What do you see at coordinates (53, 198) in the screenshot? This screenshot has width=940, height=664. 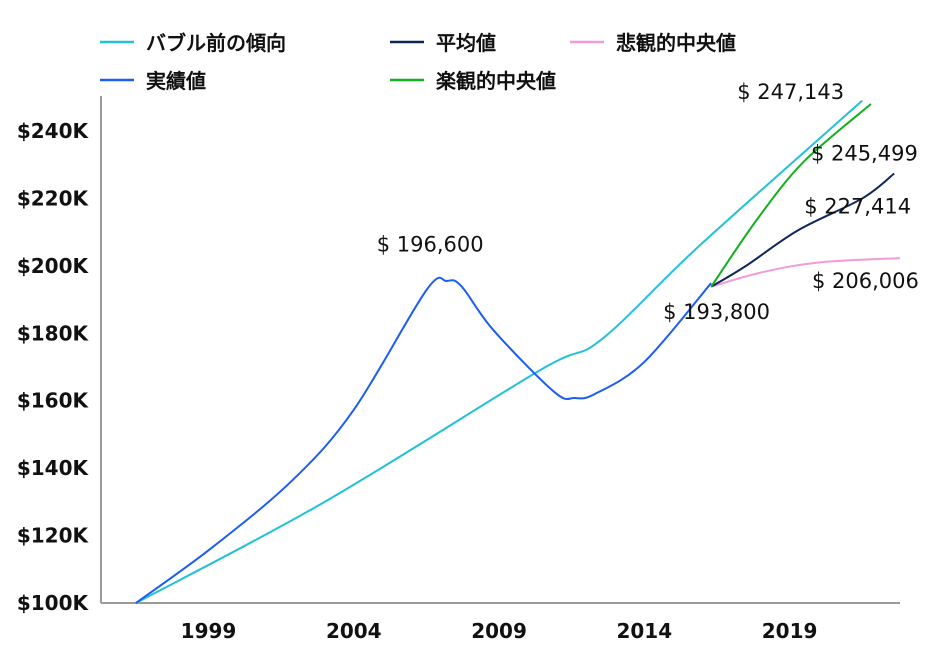 I see `y-tick-label: $220K` at bounding box center [53, 198].